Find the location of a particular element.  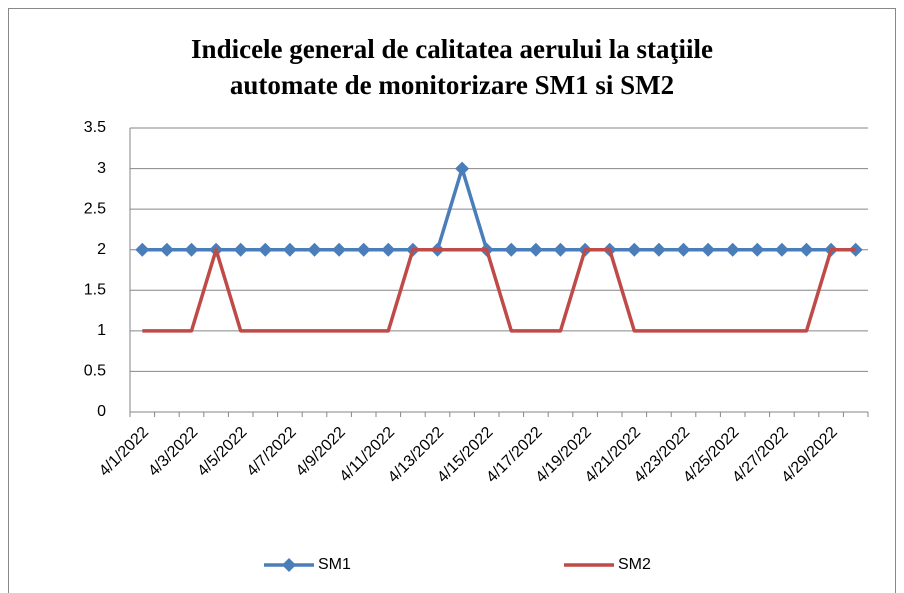

y-tick-label: 1.5 is located at coordinates (95, 290).